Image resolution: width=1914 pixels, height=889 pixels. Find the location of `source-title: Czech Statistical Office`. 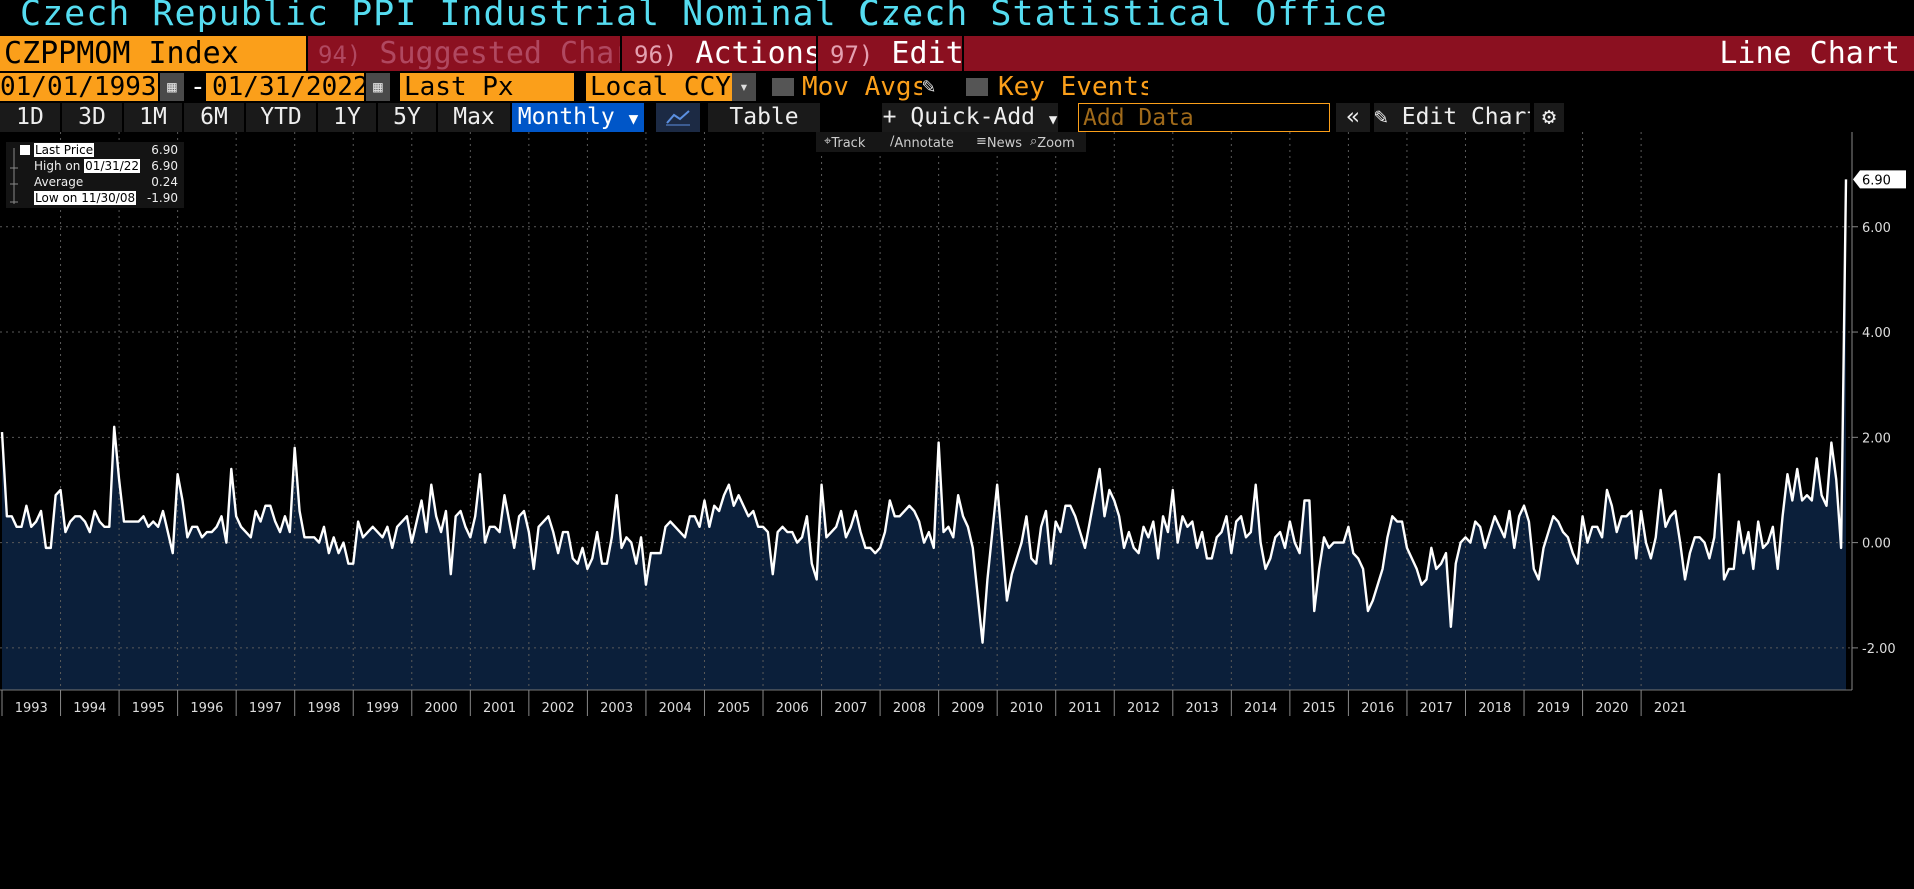

source-title: Czech Statistical Office is located at coordinates (1123, 17).